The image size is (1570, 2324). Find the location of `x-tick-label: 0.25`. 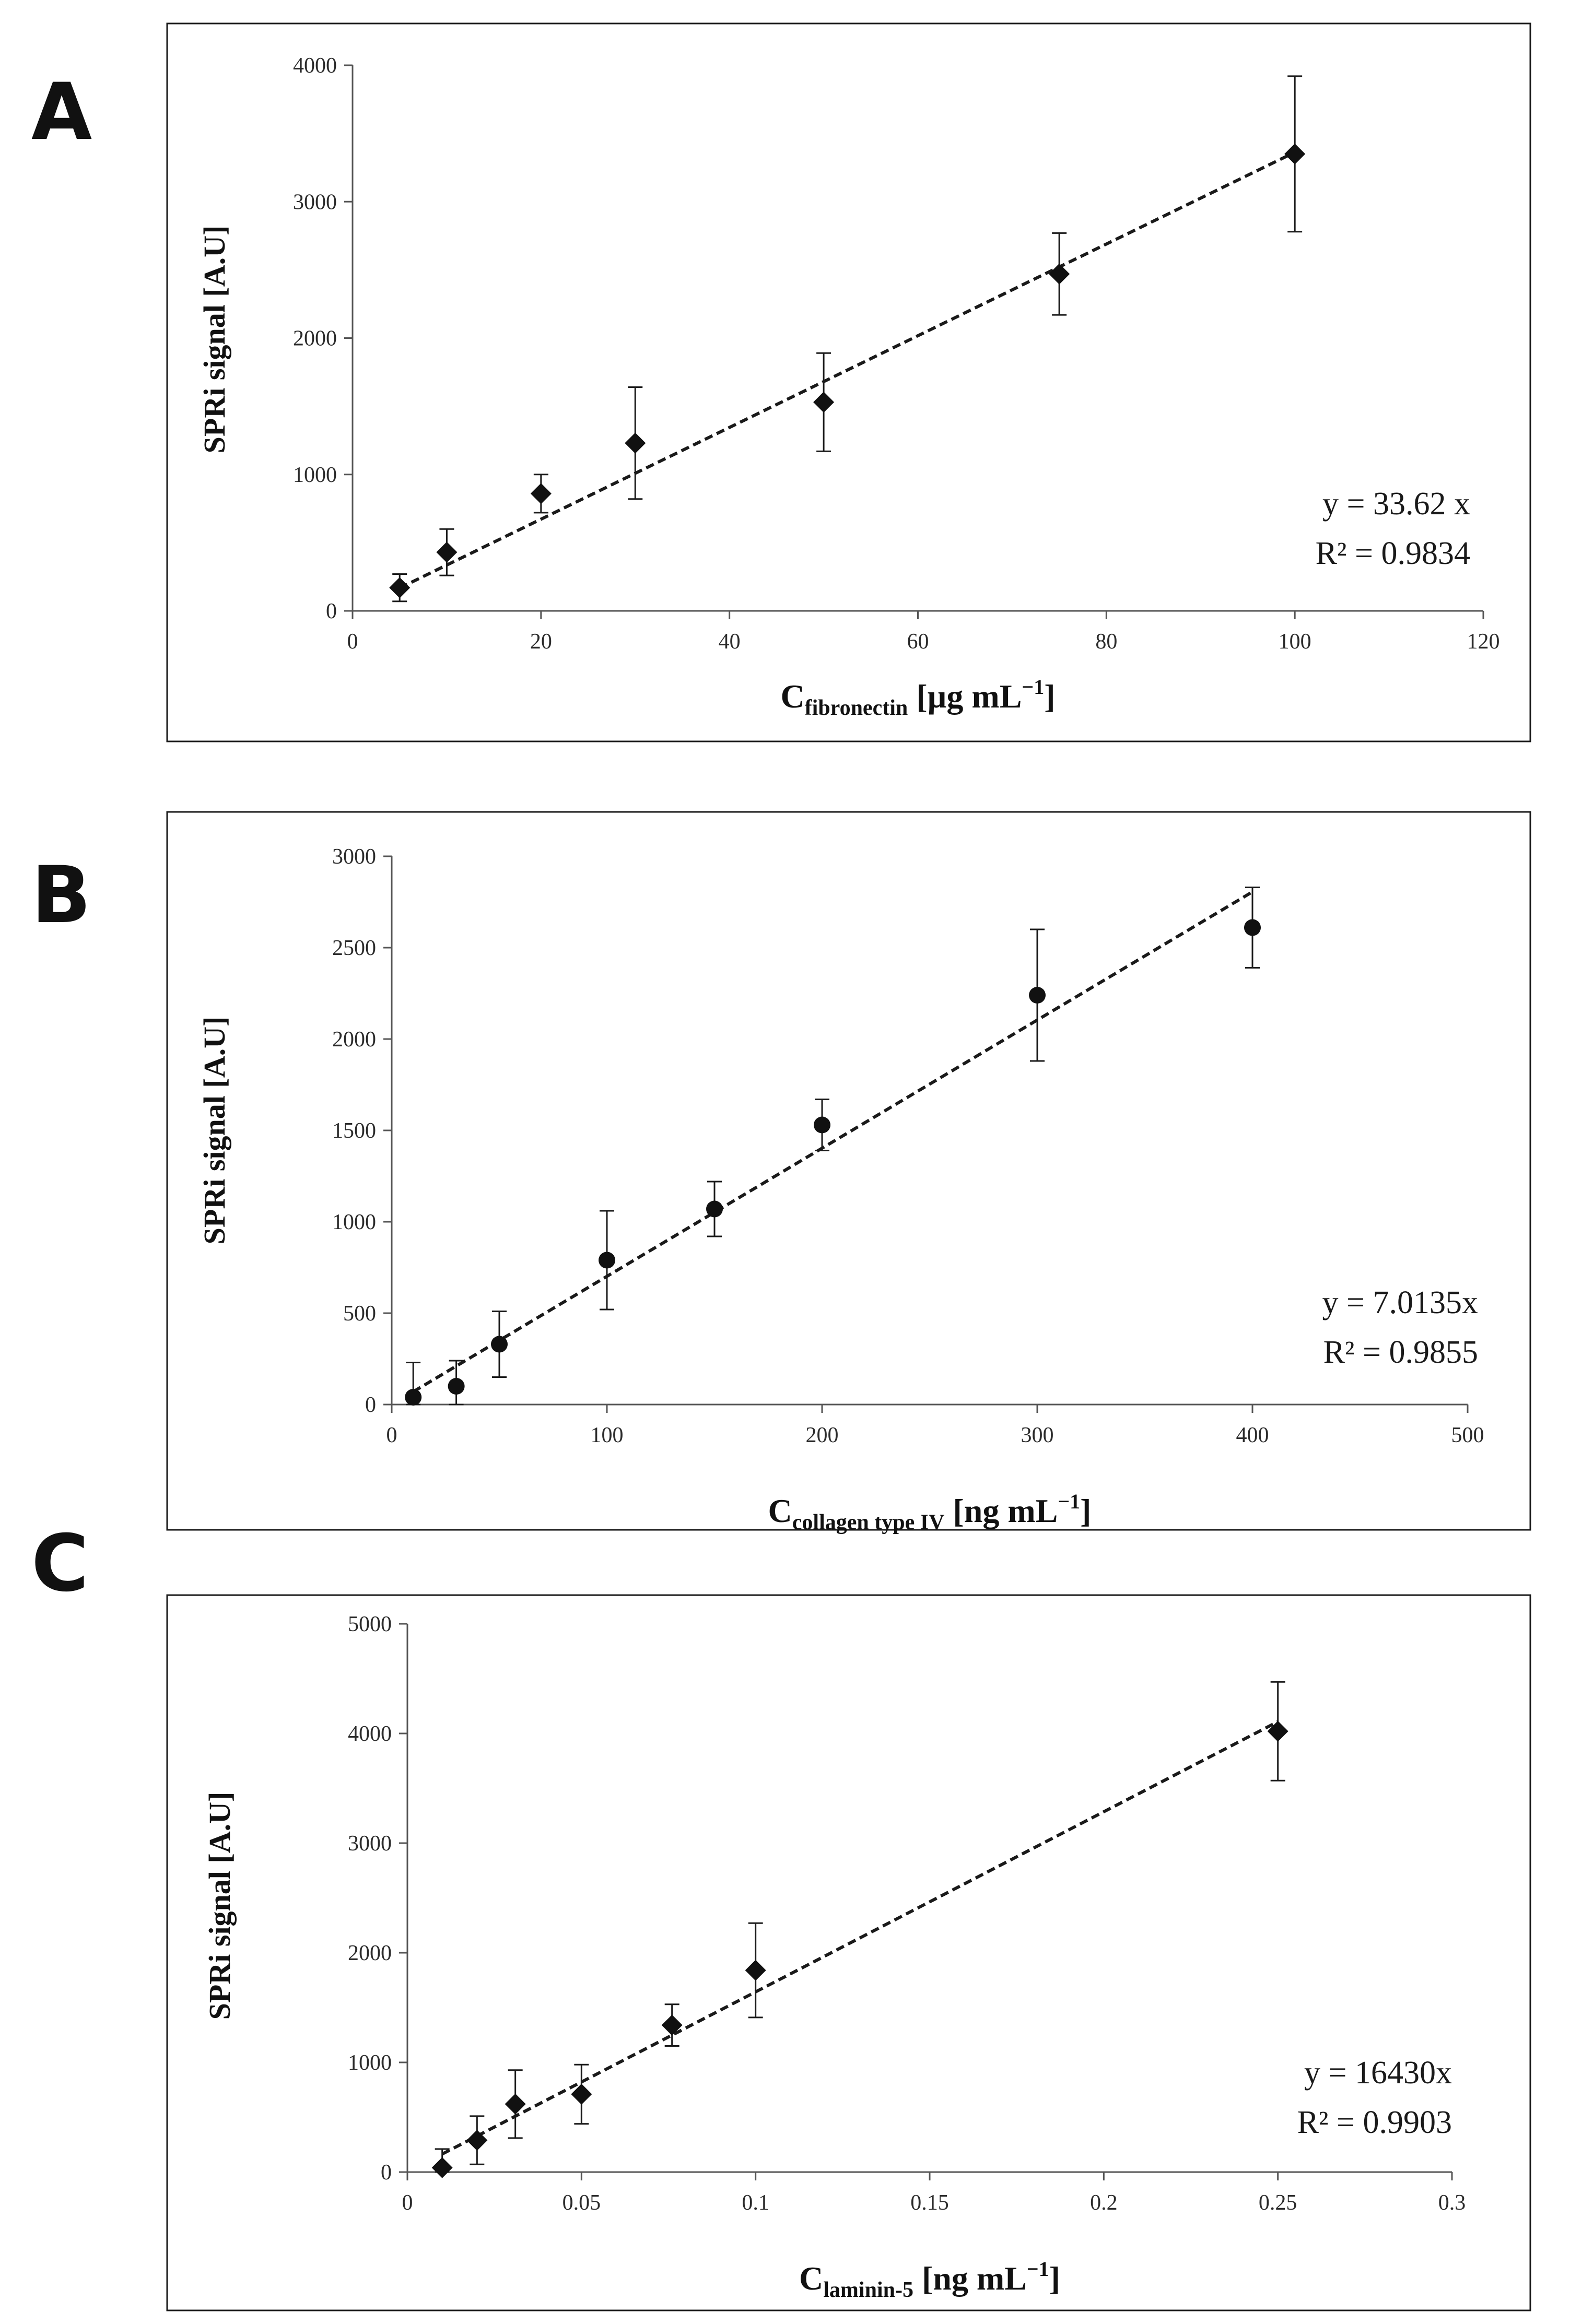

x-tick-label: 0.25 is located at coordinates (1278, 2203).